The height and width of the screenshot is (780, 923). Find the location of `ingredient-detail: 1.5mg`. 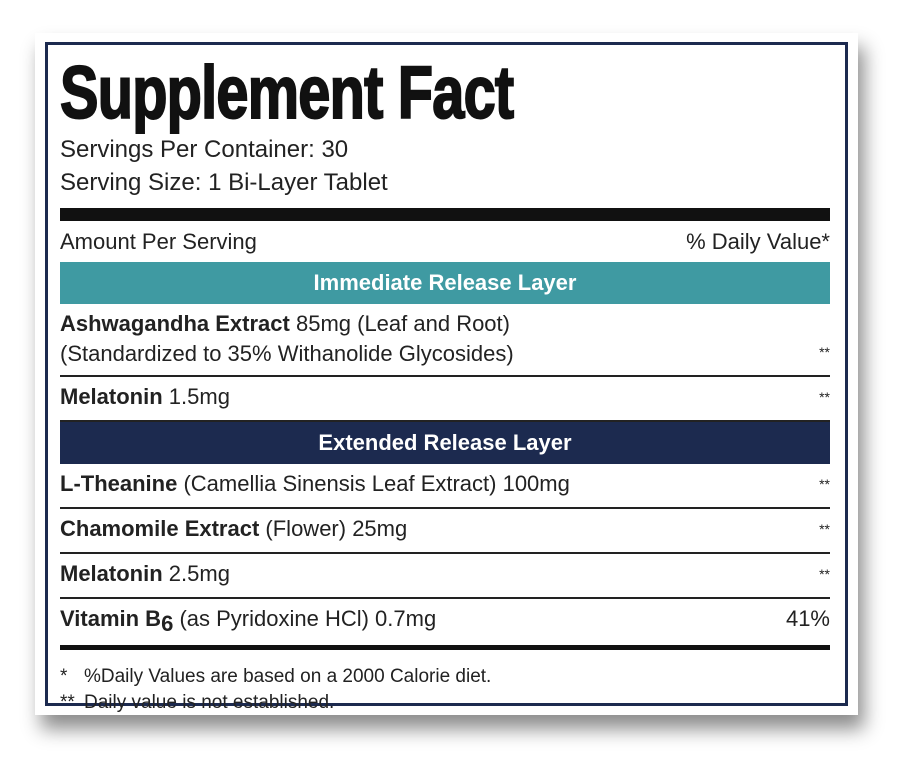

ingredient-detail: 1.5mg is located at coordinates (199, 396).